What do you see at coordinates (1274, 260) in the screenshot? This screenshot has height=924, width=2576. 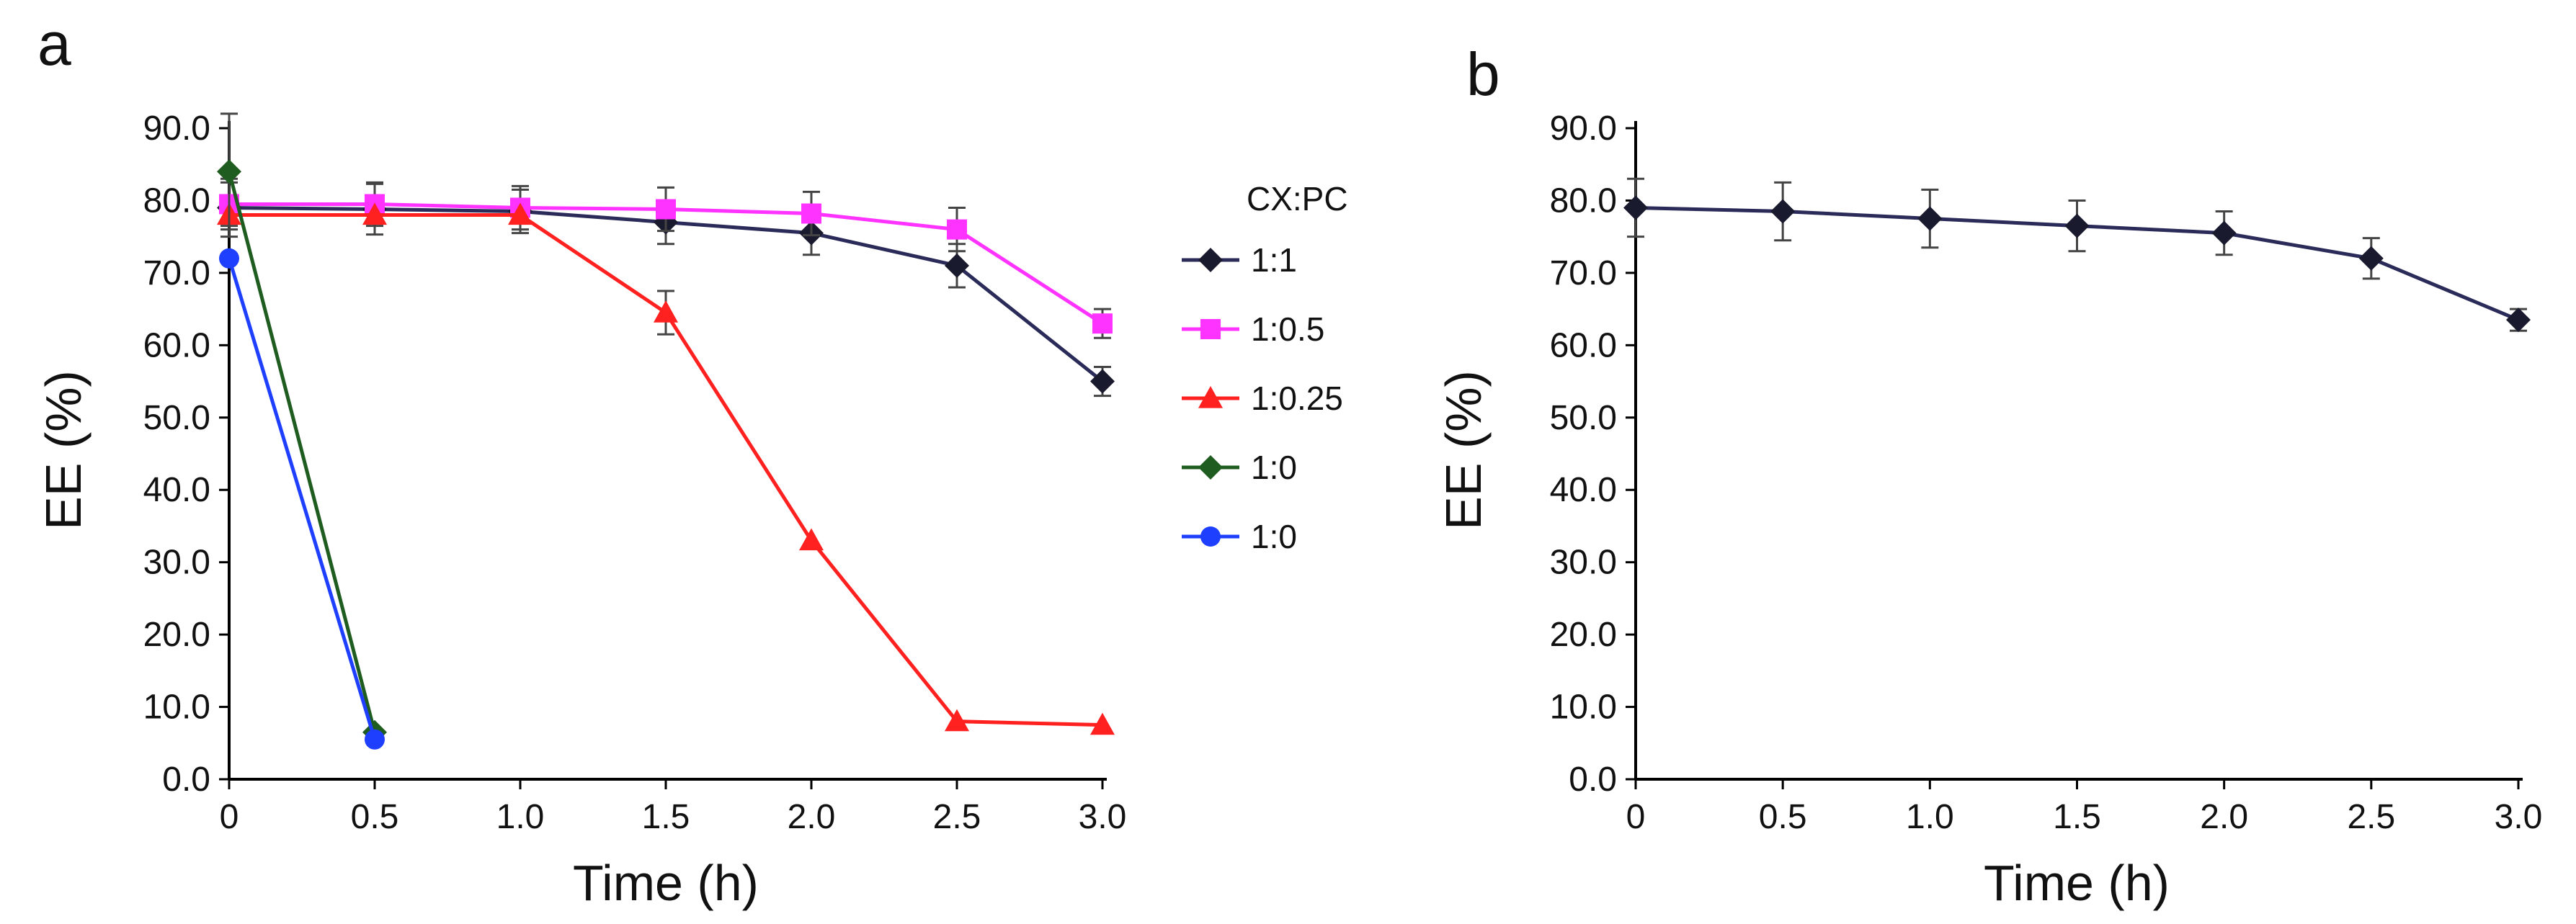 I see `legend-label: 1:1` at bounding box center [1274, 260].